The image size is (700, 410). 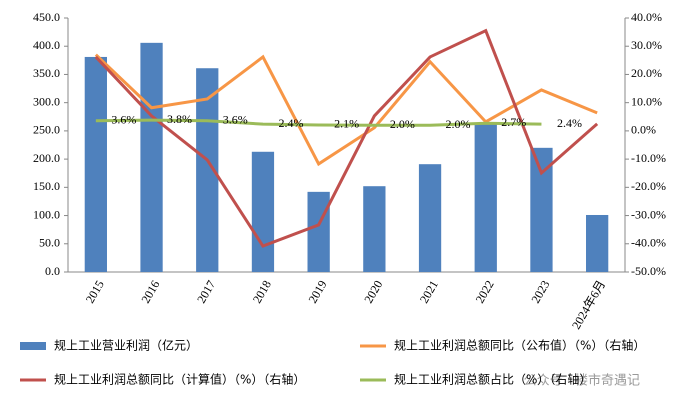 What do you see at coordinates (646, 45) in the screenshot?
I see `y2-tick-label: 30.0%` at bounding box center [646, 45].